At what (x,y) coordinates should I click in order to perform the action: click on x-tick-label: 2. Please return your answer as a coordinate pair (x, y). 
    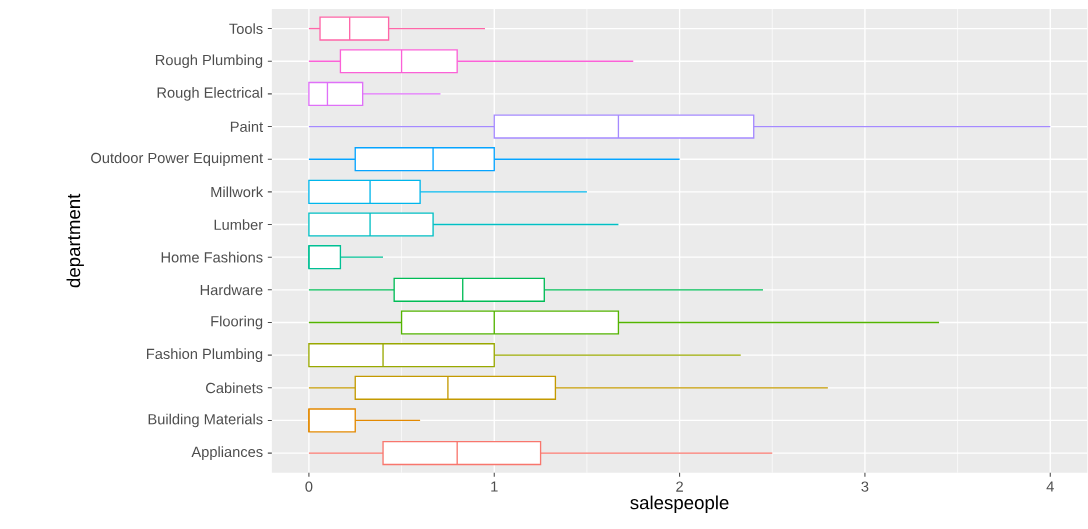
    Looking at the image, I should click on (679, 486).